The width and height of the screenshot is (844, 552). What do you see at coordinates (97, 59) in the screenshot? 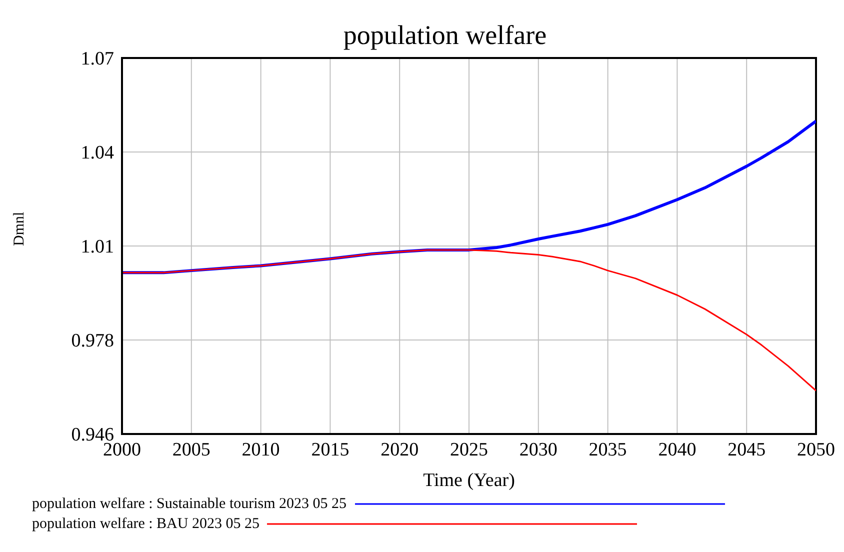
I see `y-tick-label: 1.07` at bounding box center [97, 59].